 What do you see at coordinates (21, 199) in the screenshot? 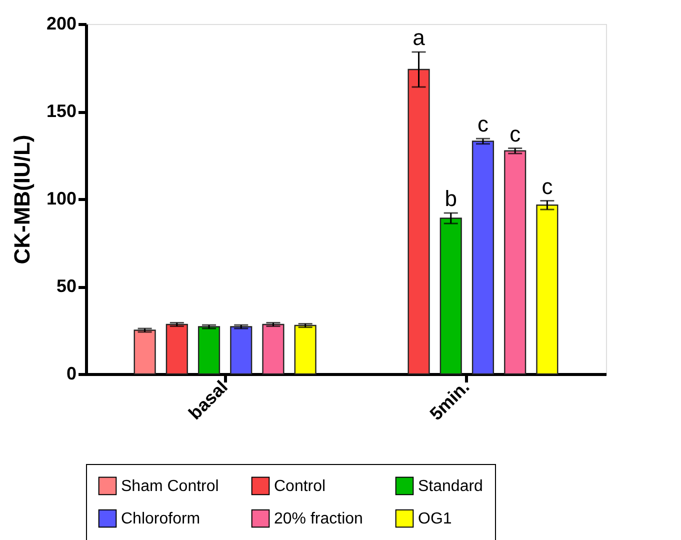
I see `y-axis-title: CK-MB(IU/L)` at bounding box center [21, 199].